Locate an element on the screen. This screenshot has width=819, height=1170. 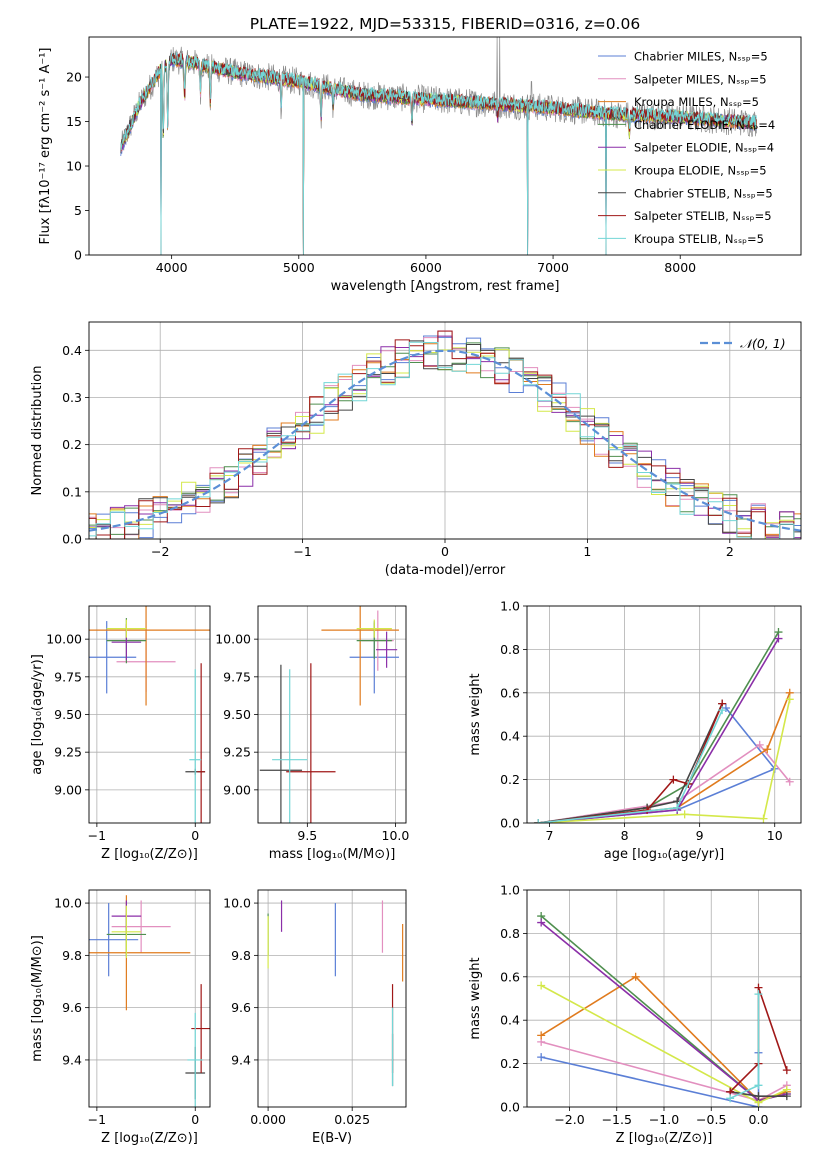
x-tick-label: −0.5 is located at coordinates (711, 1119).